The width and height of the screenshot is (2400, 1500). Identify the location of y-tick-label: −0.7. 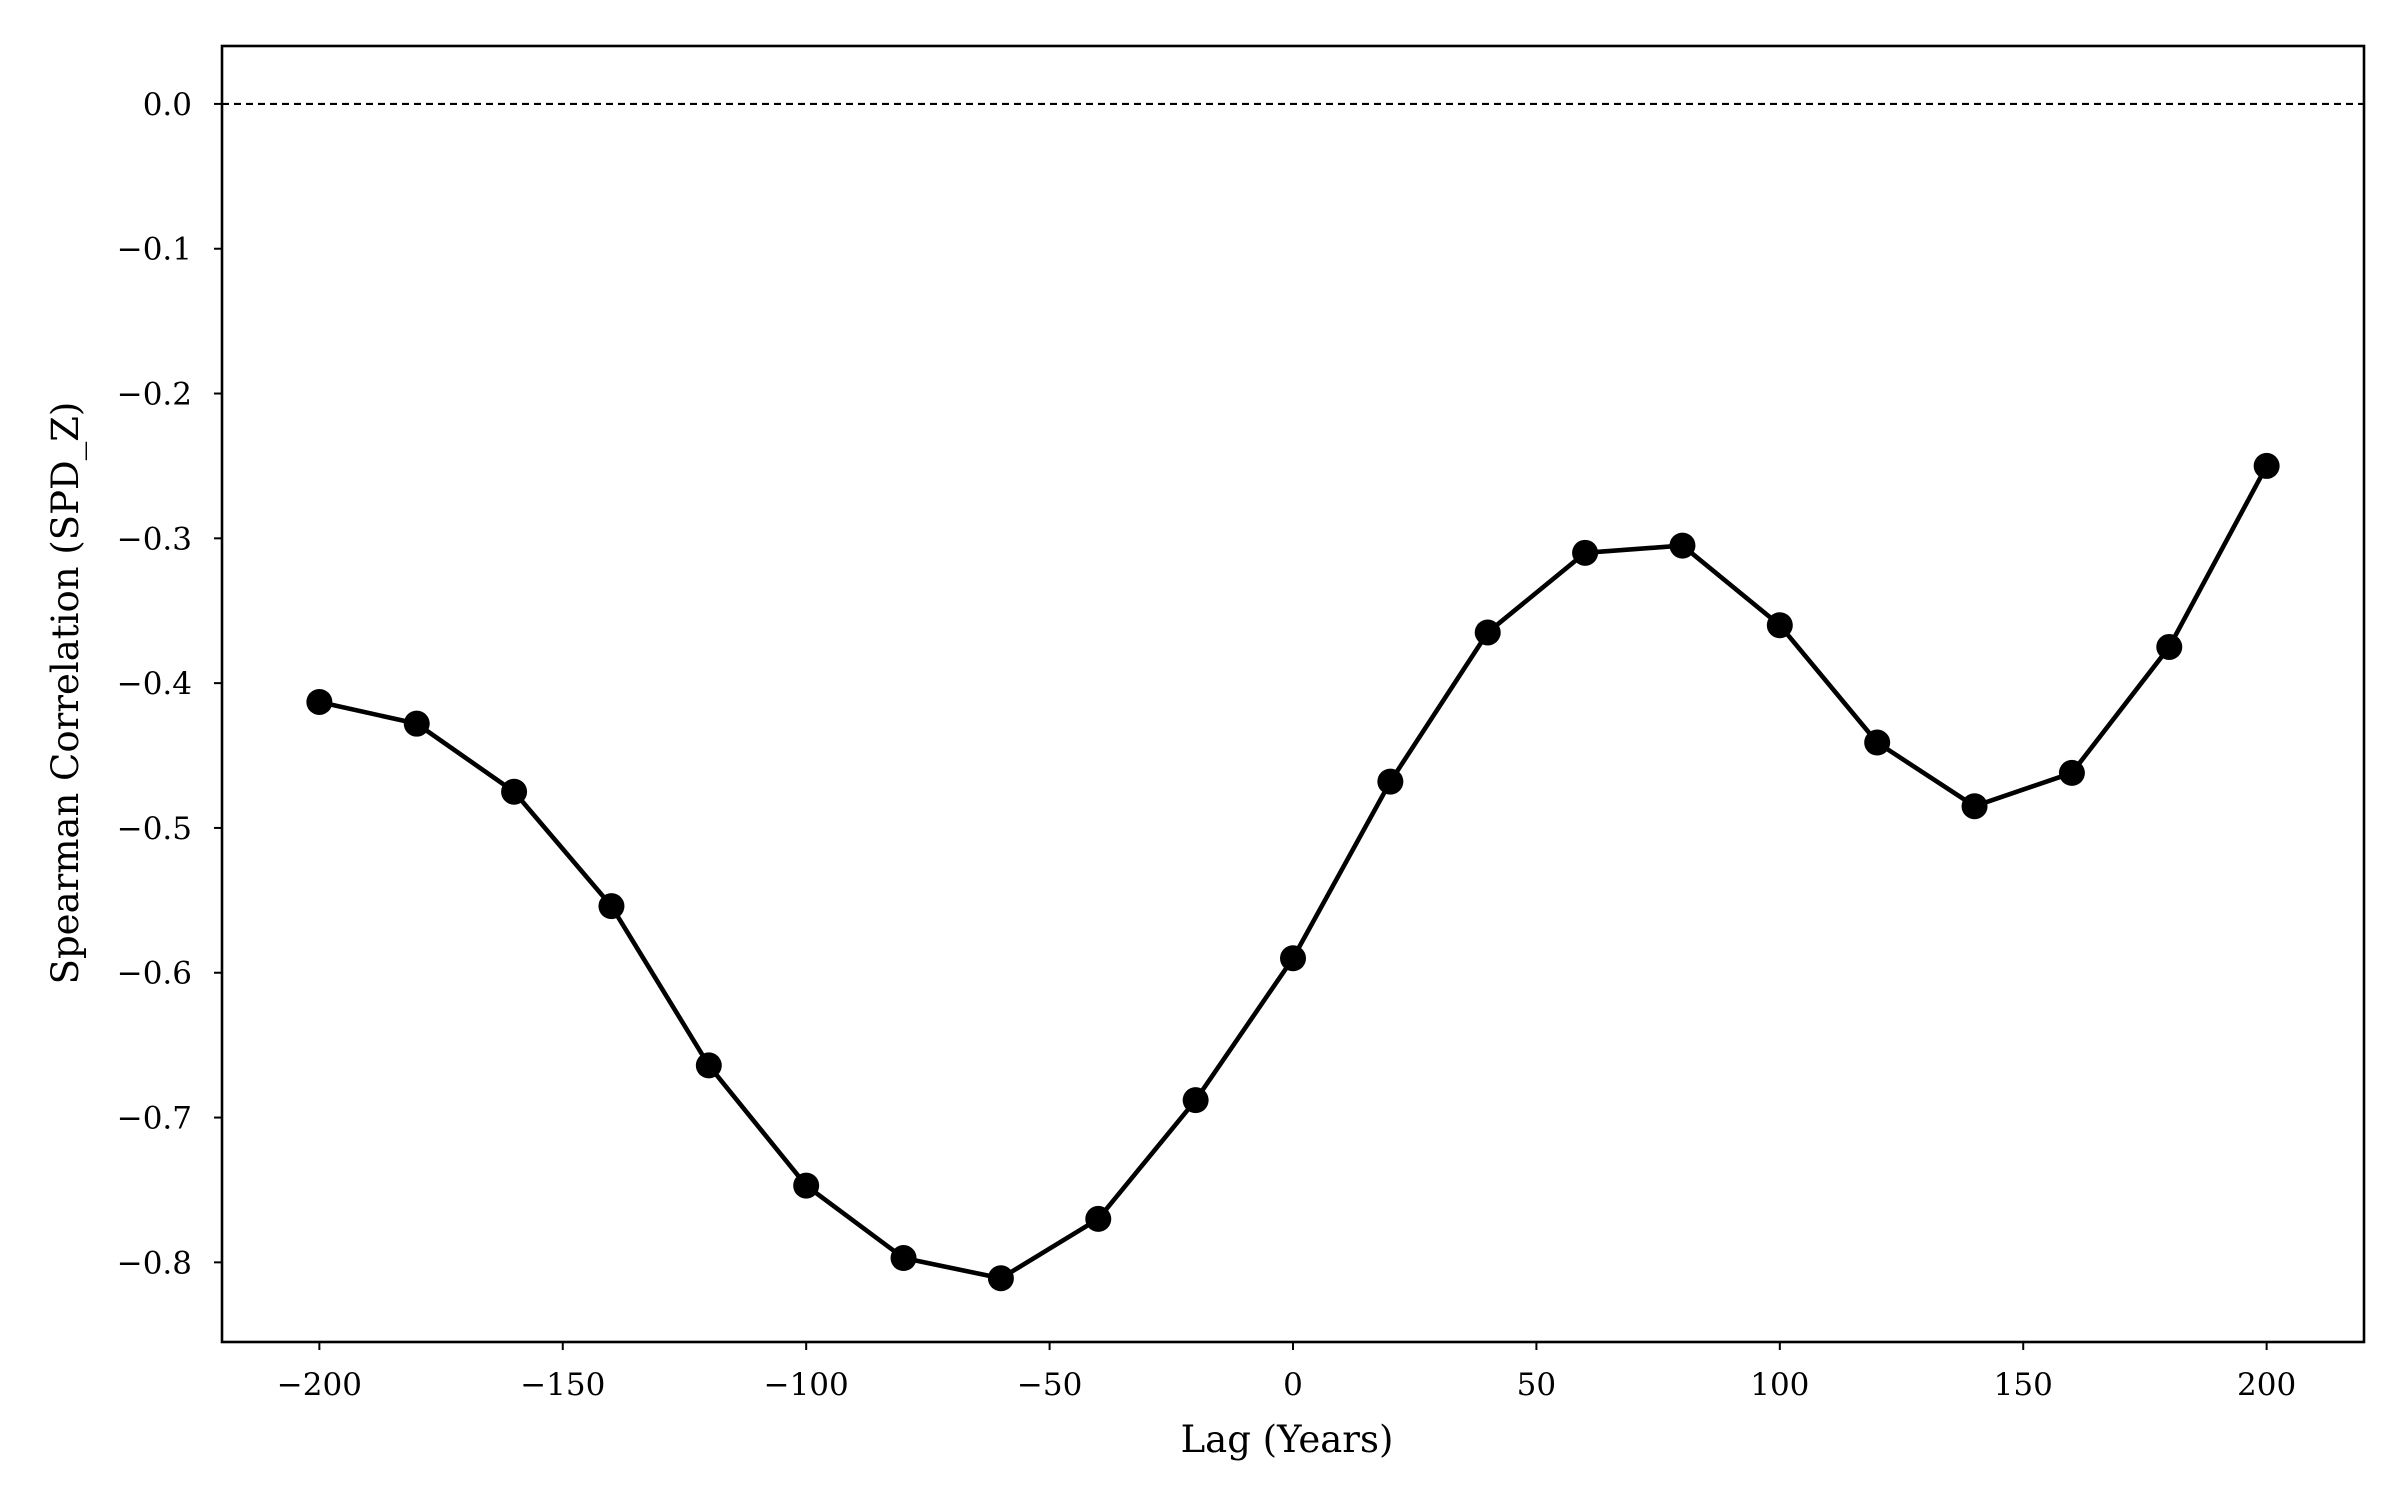
(154, 1119).